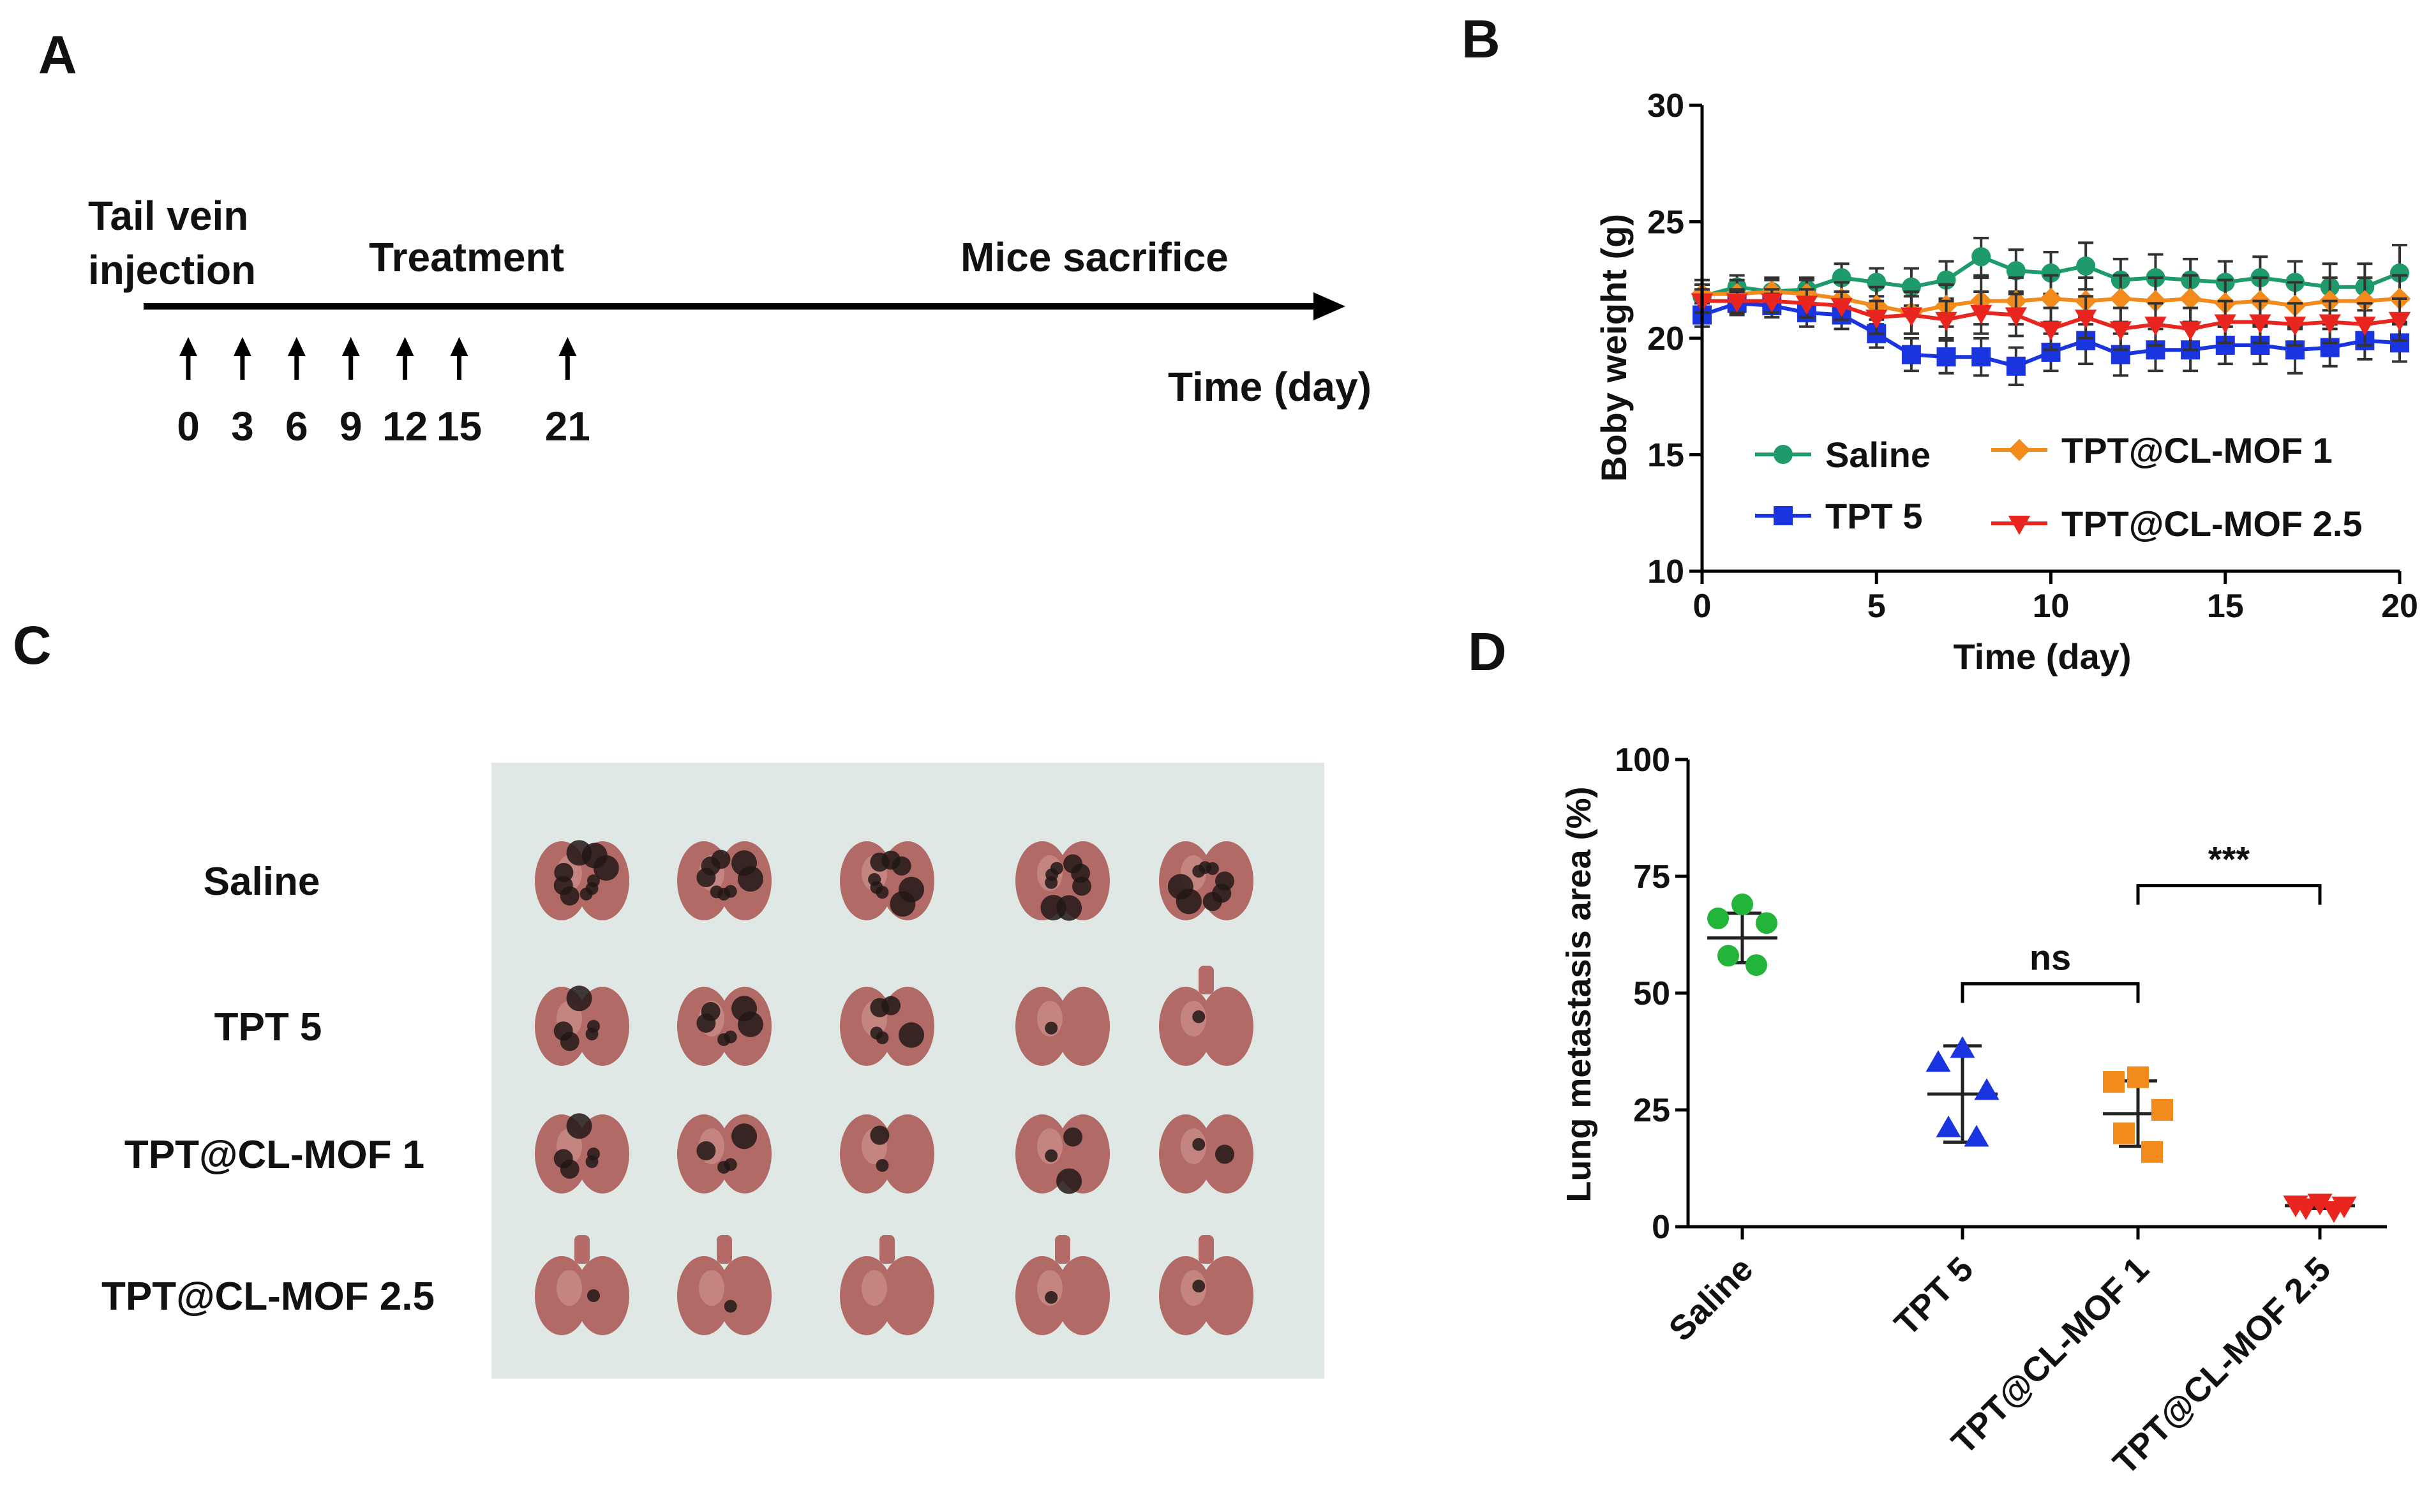 Image resolution: width=2422 pixels, height=1512 pixels. Describe the element at coordinates (569, 1288) in the screenshot. I see `lung-highlight` at that location.